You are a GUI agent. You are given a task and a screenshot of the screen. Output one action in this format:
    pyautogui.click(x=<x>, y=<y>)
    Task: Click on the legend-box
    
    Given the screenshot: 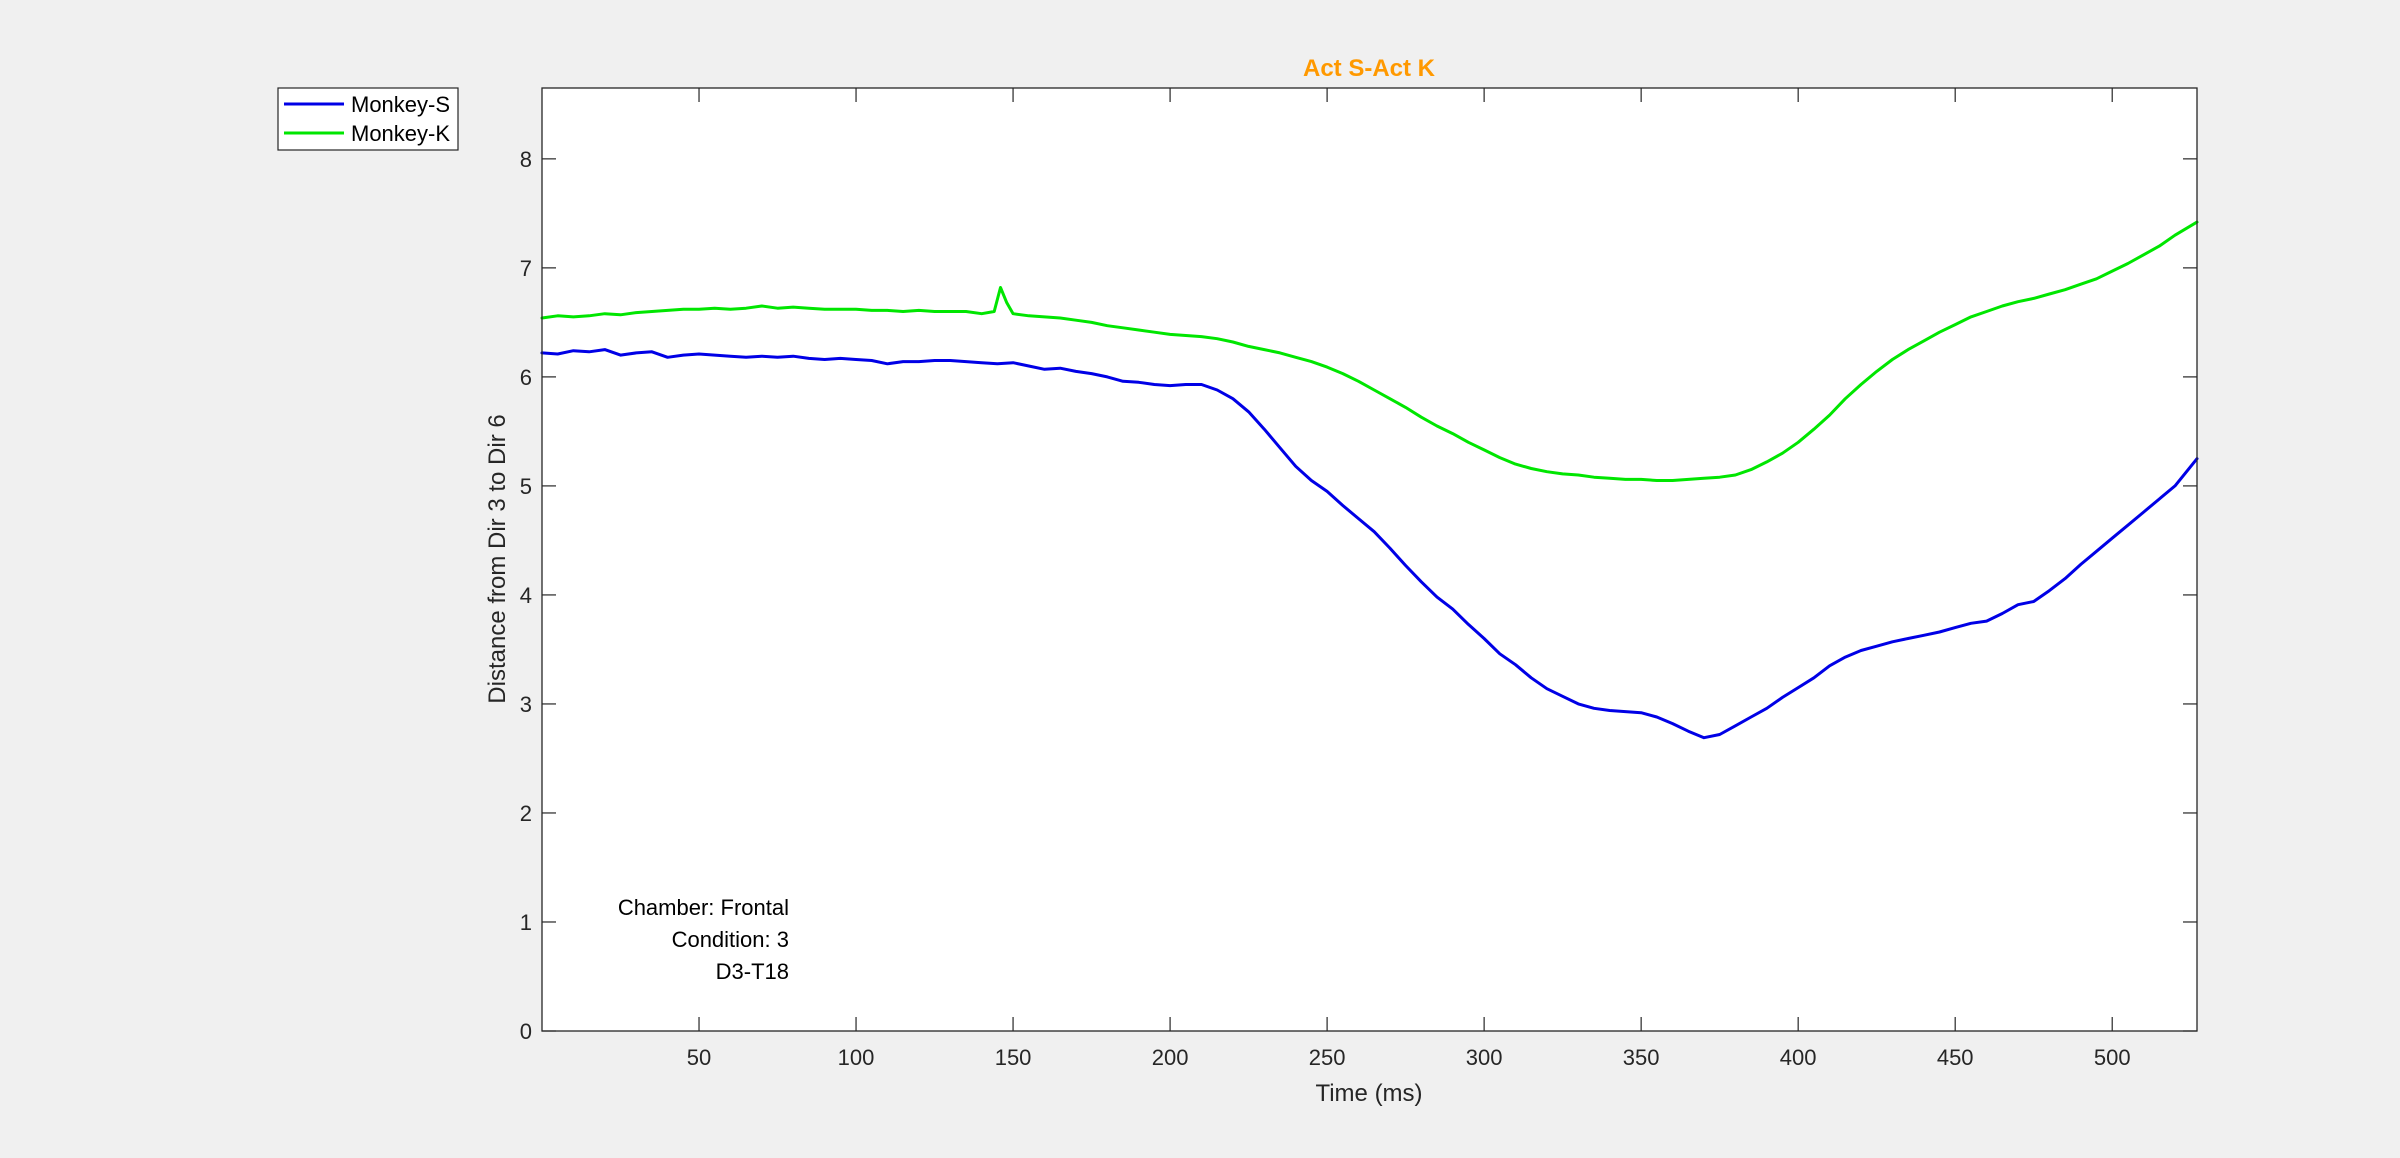 What is the action you would take?
    pyautogui.click(x=368, y=119)
    